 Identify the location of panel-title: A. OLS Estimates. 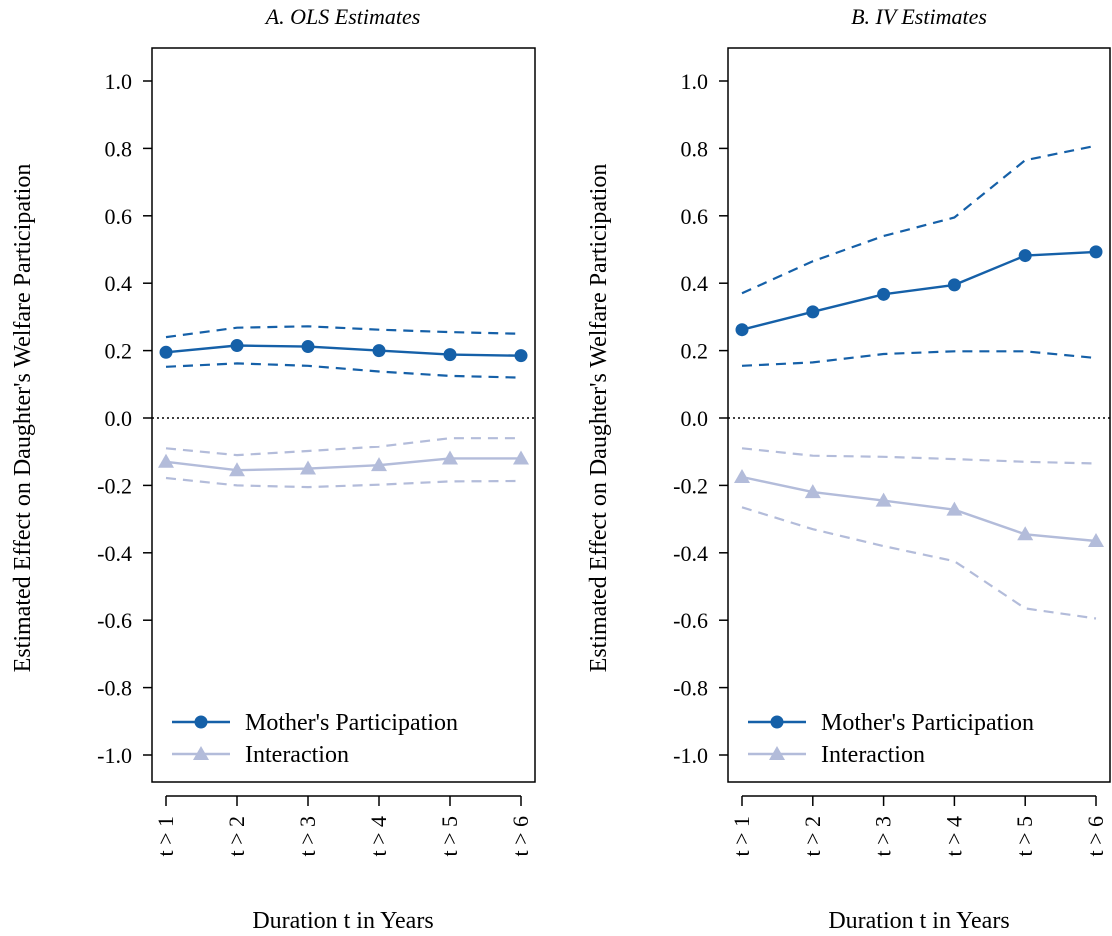
(342, 16).